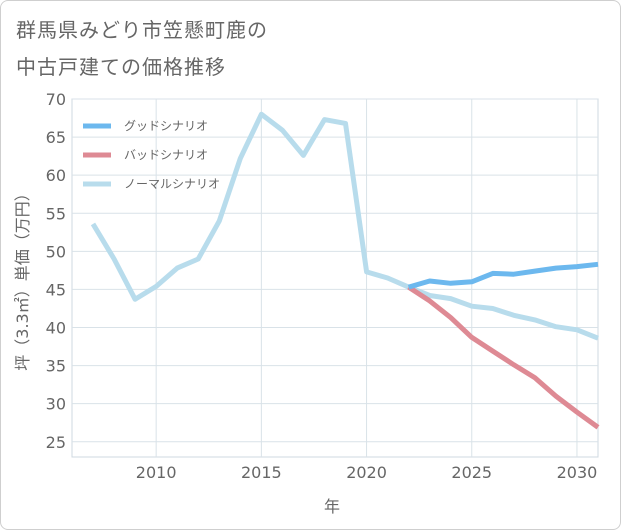  Describe the element at coordinates (503, 275) in the screenshot. I see `series-line-good` at that location.